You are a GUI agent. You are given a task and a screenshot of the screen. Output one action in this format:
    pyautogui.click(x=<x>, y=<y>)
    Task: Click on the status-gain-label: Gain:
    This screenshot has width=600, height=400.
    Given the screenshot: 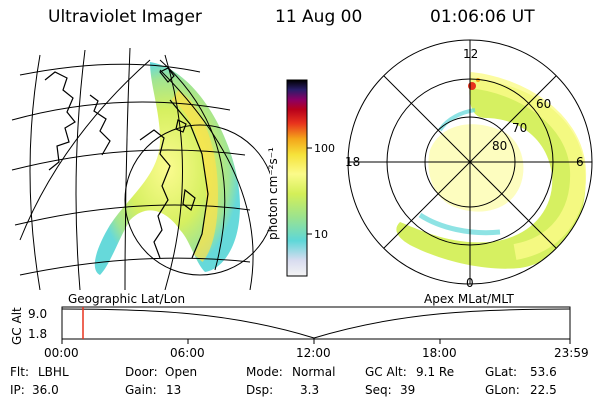 What is the action you would take?
    pyautogui.click(x=141, y=390)
    